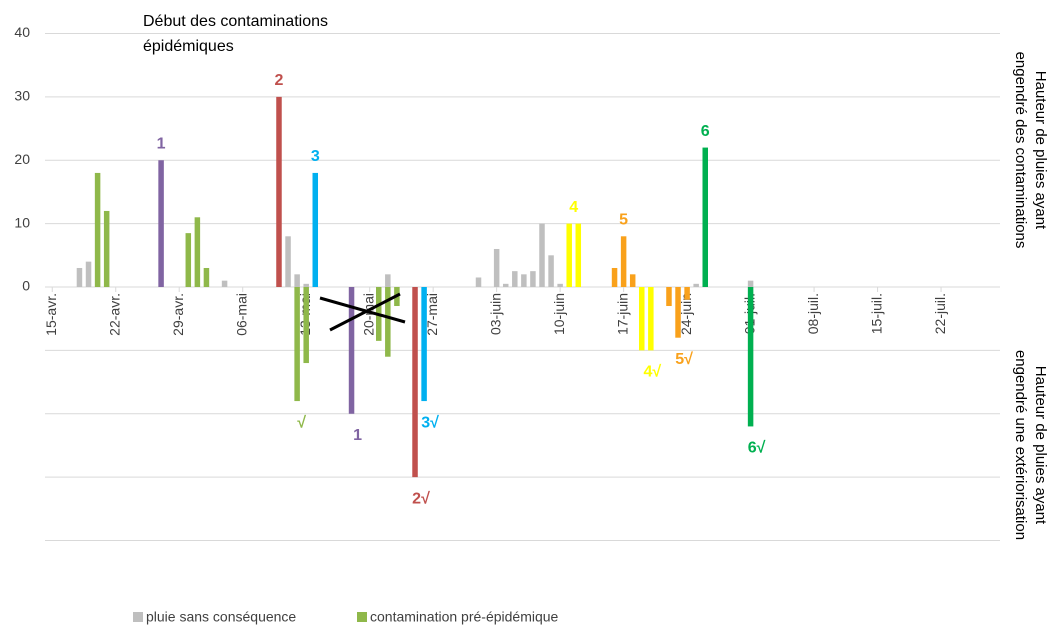 Image resolution: width=1054 pixels, height=628 pixels. Describe the element at coordinates (368, 314) in the screenshot. I see `x-tick-label: 20-mai` at that location.